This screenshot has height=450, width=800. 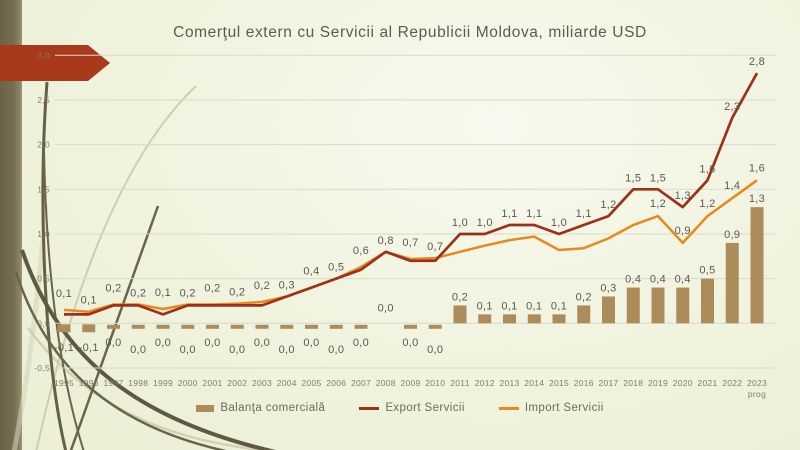 What do you see at coordinates (163, 383) in the screenshot?
I see `x-tick-label: 1999` at bounding box center [163, 383].